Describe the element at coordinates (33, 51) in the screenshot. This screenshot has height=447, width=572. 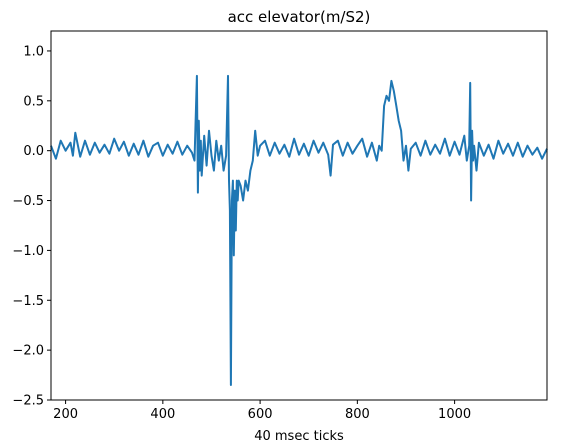
I see `y-tick-label: 1.0` at that location.